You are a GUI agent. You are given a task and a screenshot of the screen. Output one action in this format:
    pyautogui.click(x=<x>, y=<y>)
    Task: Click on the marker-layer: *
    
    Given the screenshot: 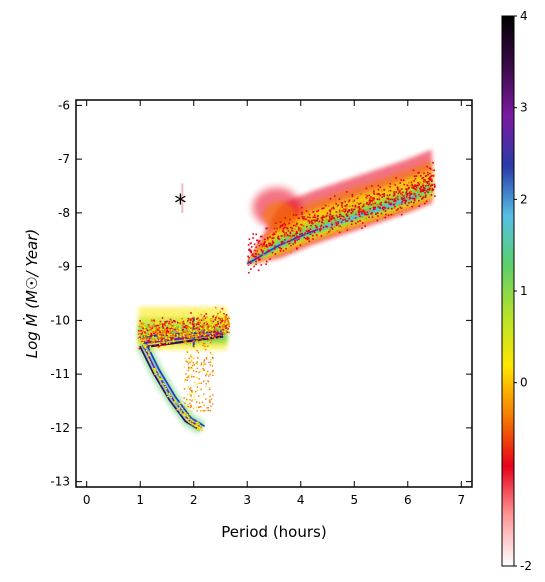 What is the action you would take?
    pyautogui.click(x=180, y=200)
    